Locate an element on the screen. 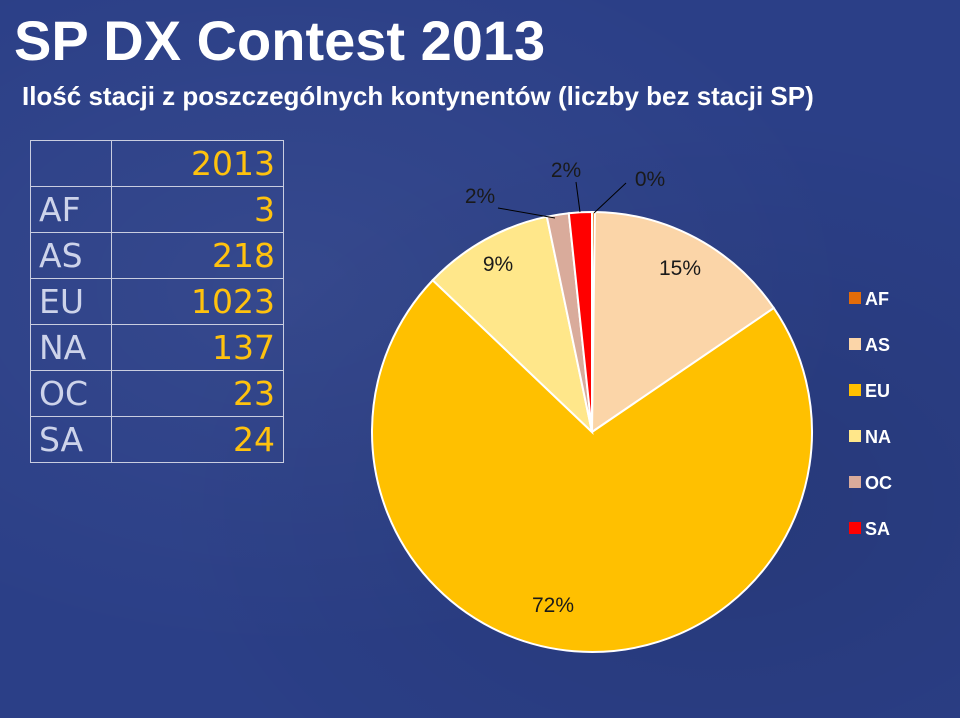 This screenshot has width=960, height=718. table-cell-label: AS is located at coordinates (71, 255).